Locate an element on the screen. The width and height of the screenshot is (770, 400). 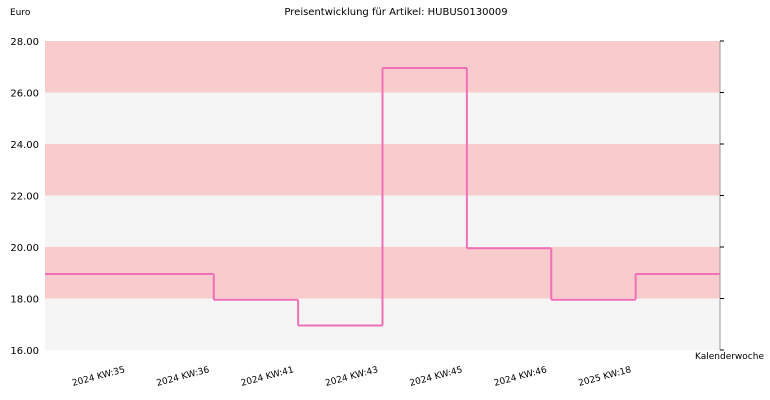
y-tick-label: 20.00 is located at coordinates (24, 248).